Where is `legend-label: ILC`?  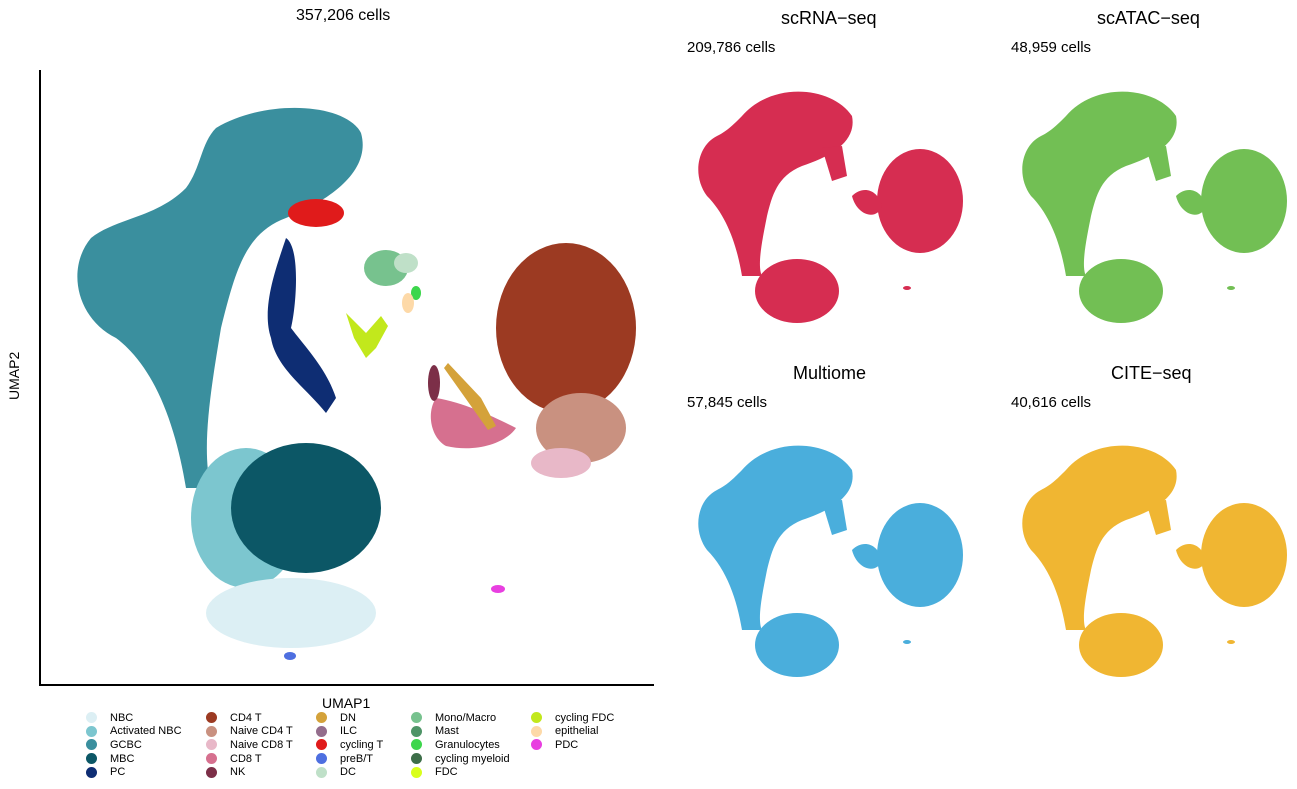 legend-label: ILC is located at coordinates (349, 731).